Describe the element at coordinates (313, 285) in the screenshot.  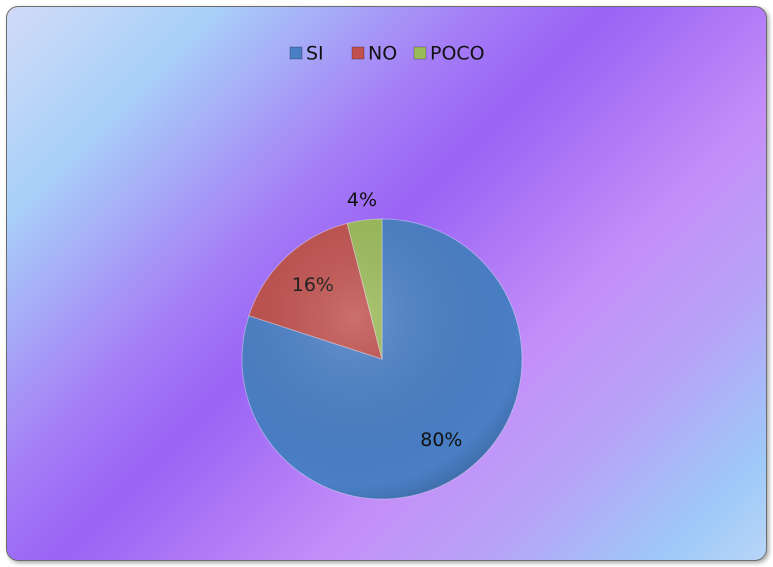
I see `data-label: 16%` at that location.